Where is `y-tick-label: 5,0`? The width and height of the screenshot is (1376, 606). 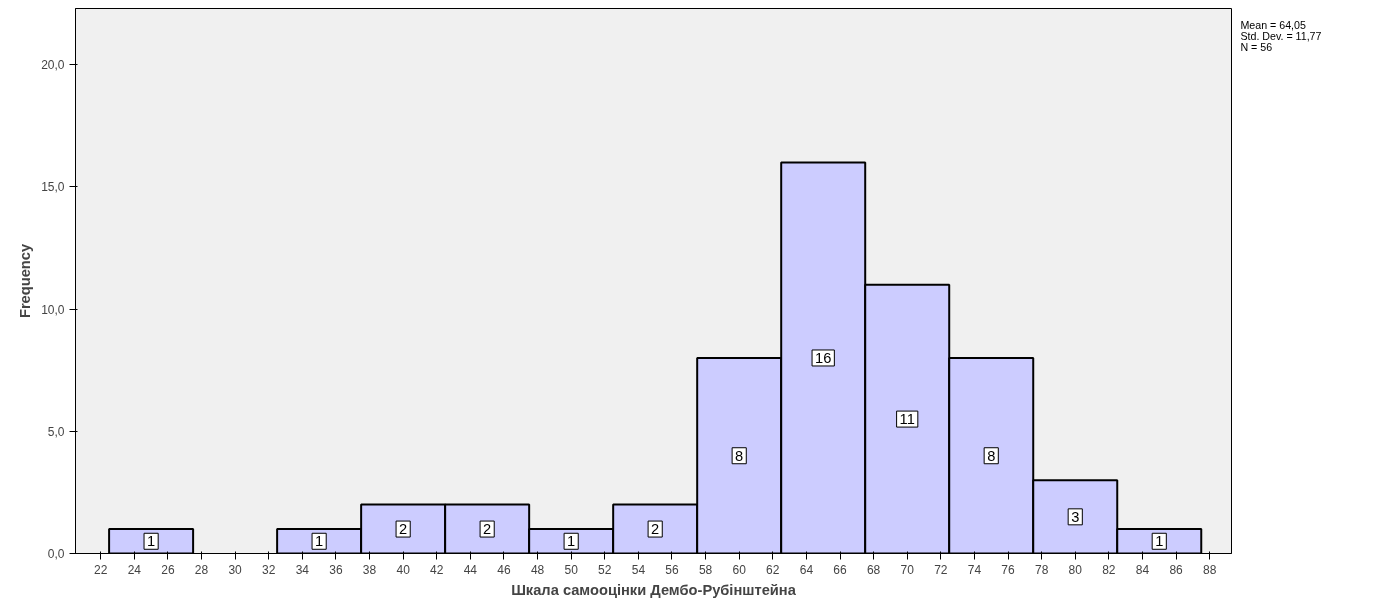
y-tick-label: 5,0 is located at coordinates (56, 431).